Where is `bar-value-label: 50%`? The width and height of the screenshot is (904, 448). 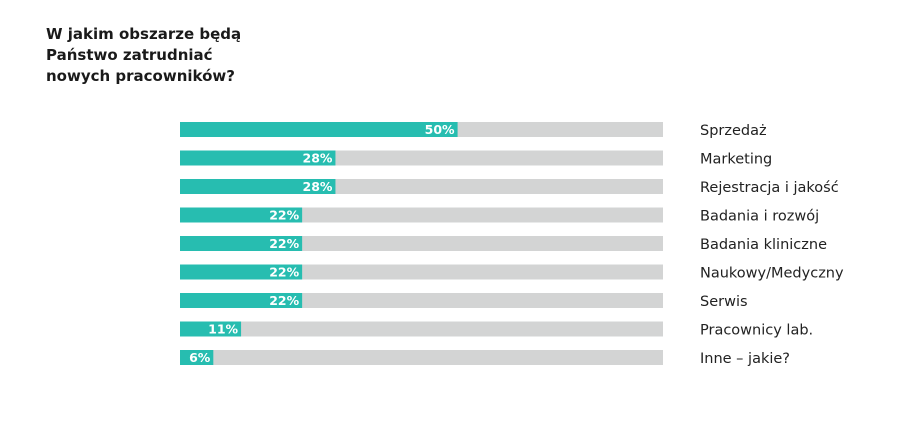 bar-value-label: 50% is located at coordinates (440, 129).